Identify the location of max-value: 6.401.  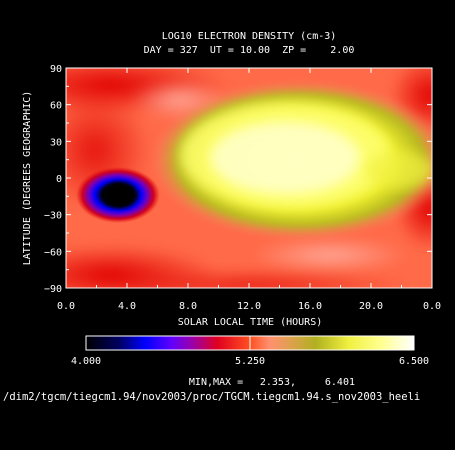
(340, 382).